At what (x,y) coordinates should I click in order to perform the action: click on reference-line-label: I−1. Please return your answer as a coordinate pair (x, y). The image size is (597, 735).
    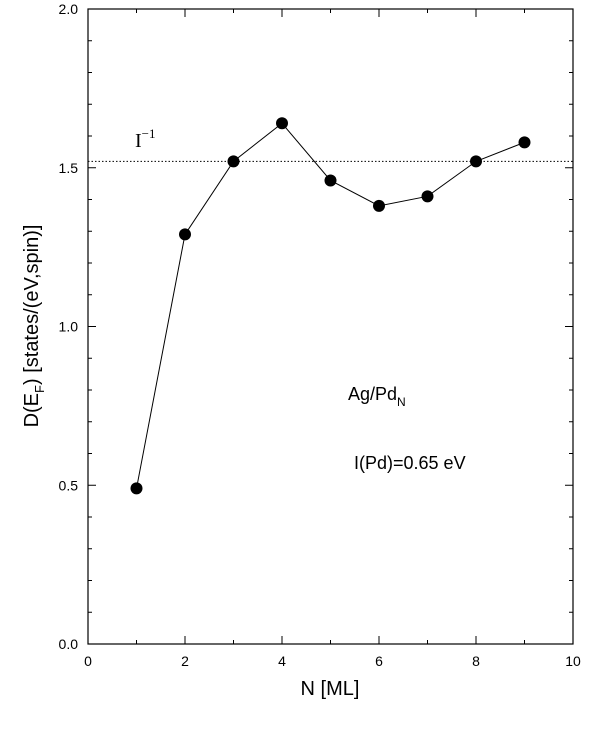
    Looking at the image, I should click on (145, 139).